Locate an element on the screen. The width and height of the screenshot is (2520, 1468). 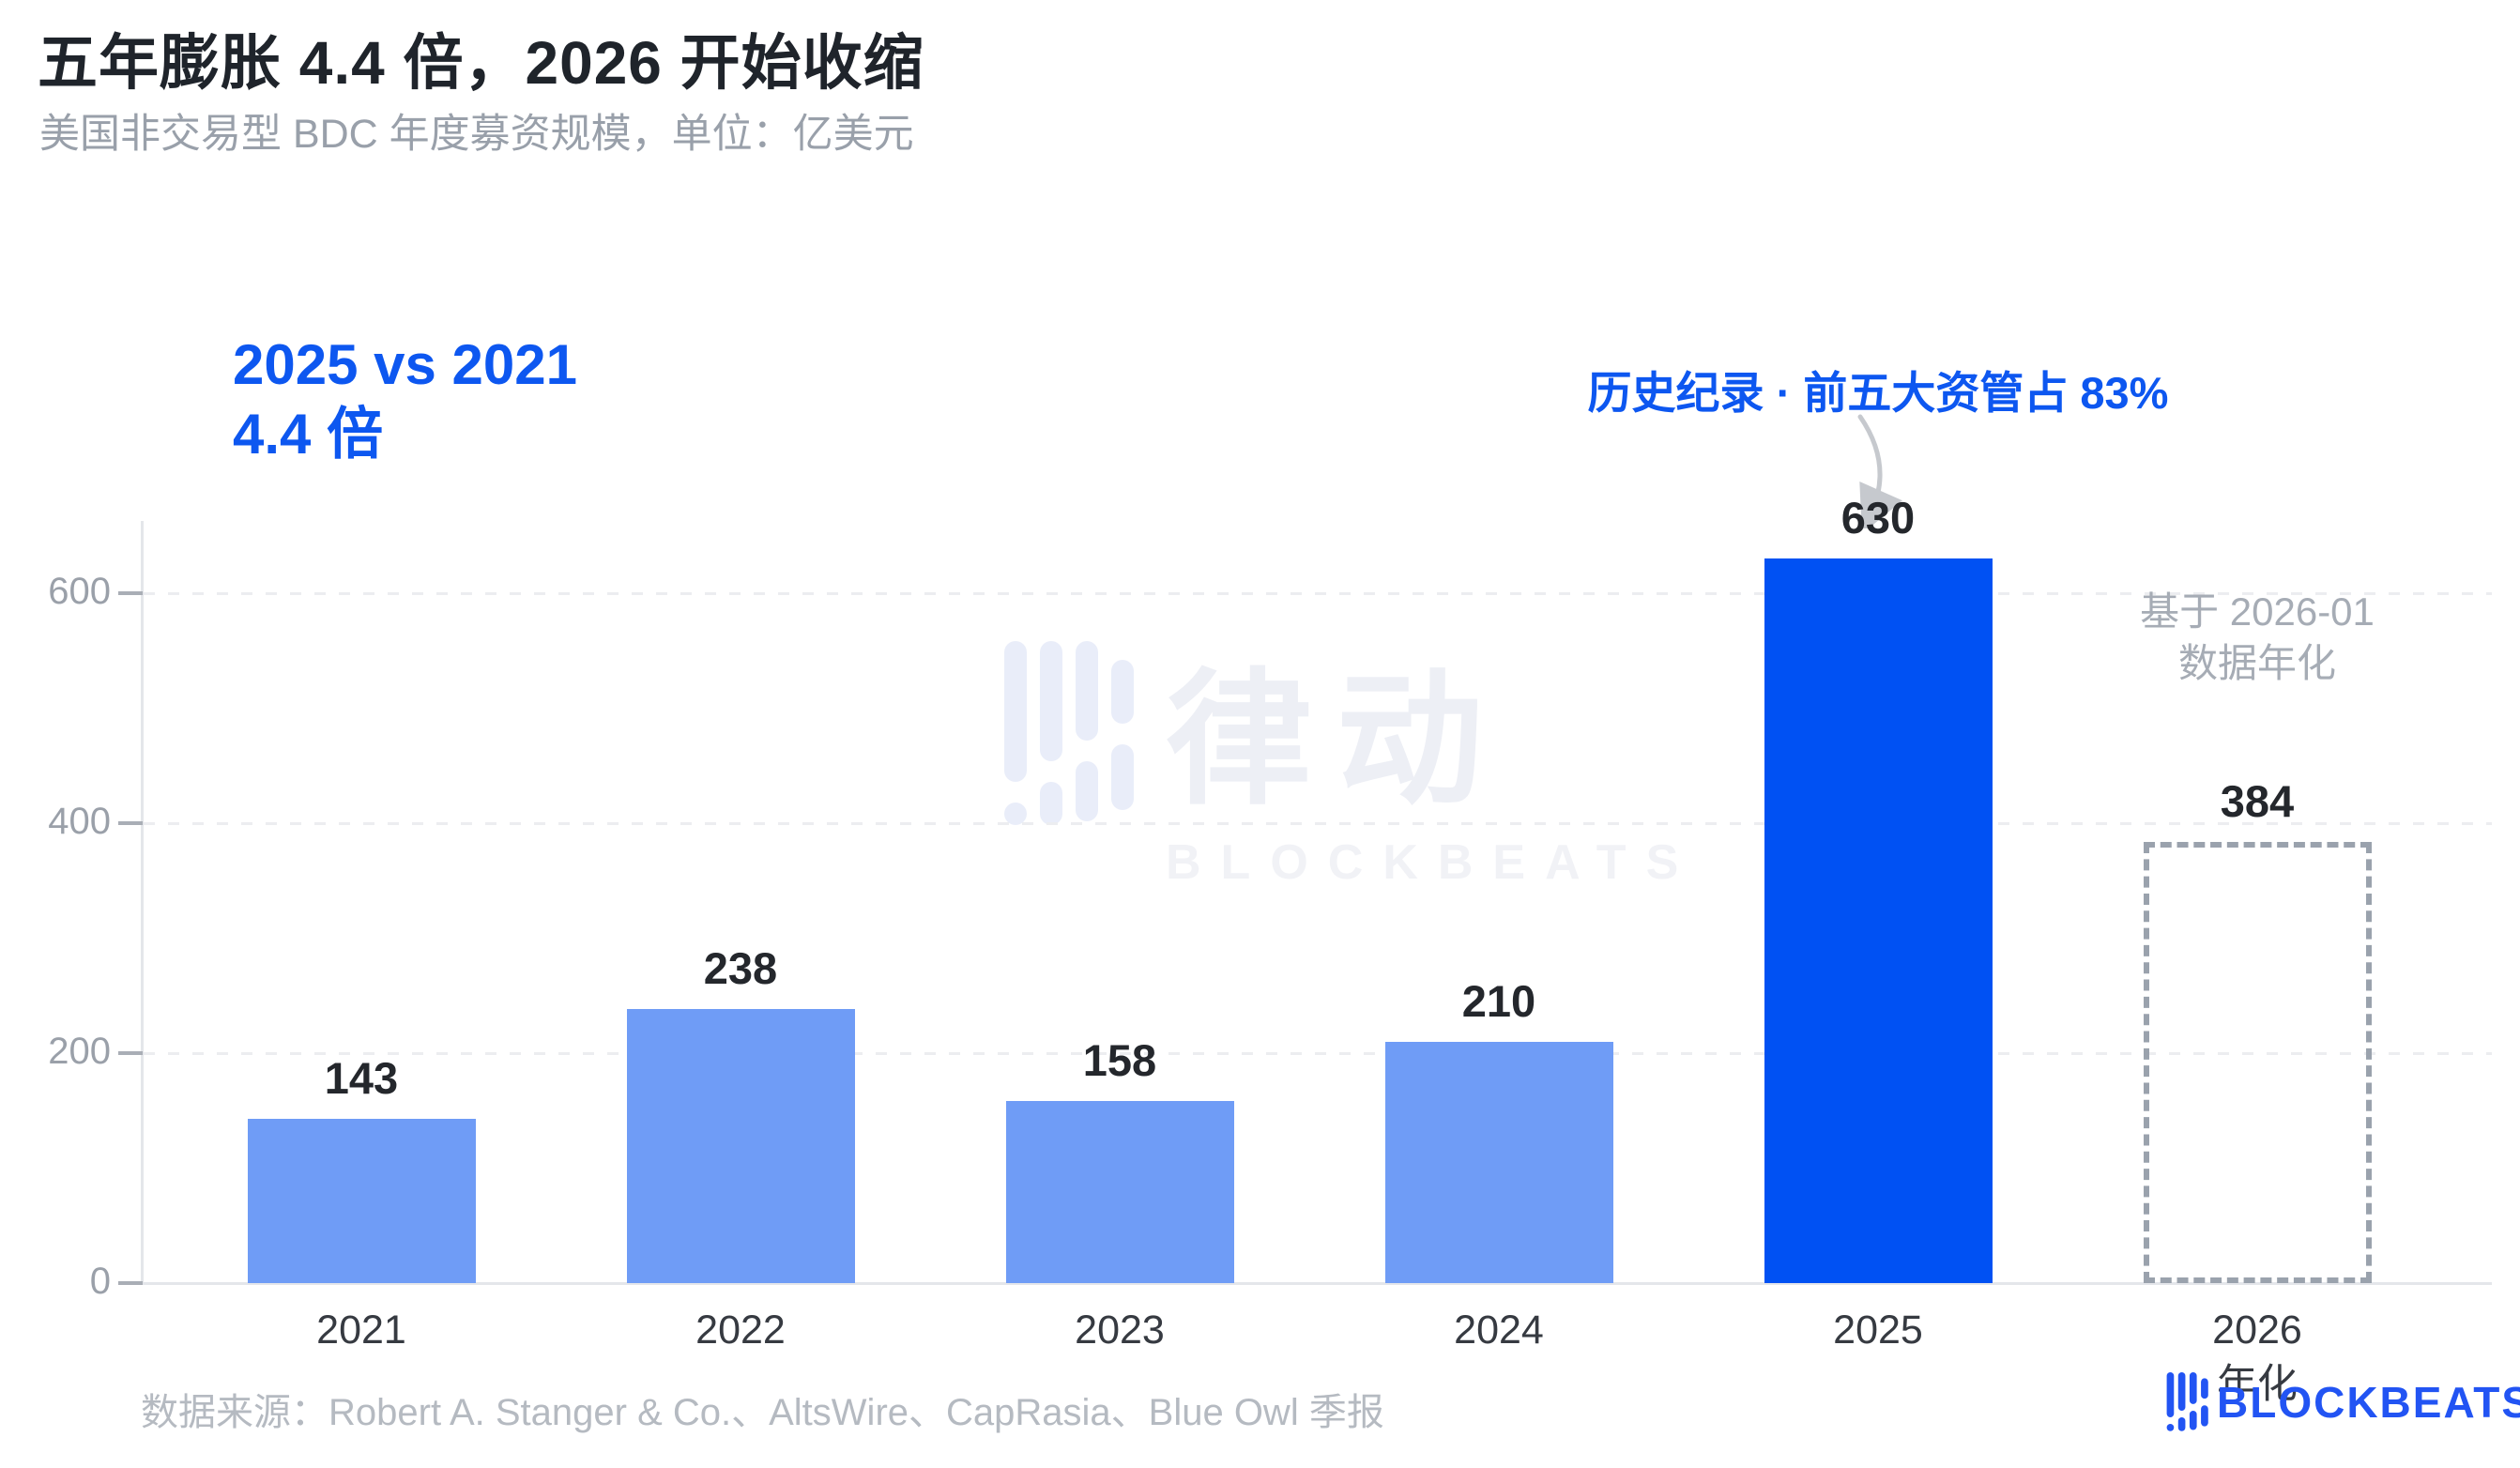
brand-name: BLOCKBEATS is located at coordinates (2368, 1403).